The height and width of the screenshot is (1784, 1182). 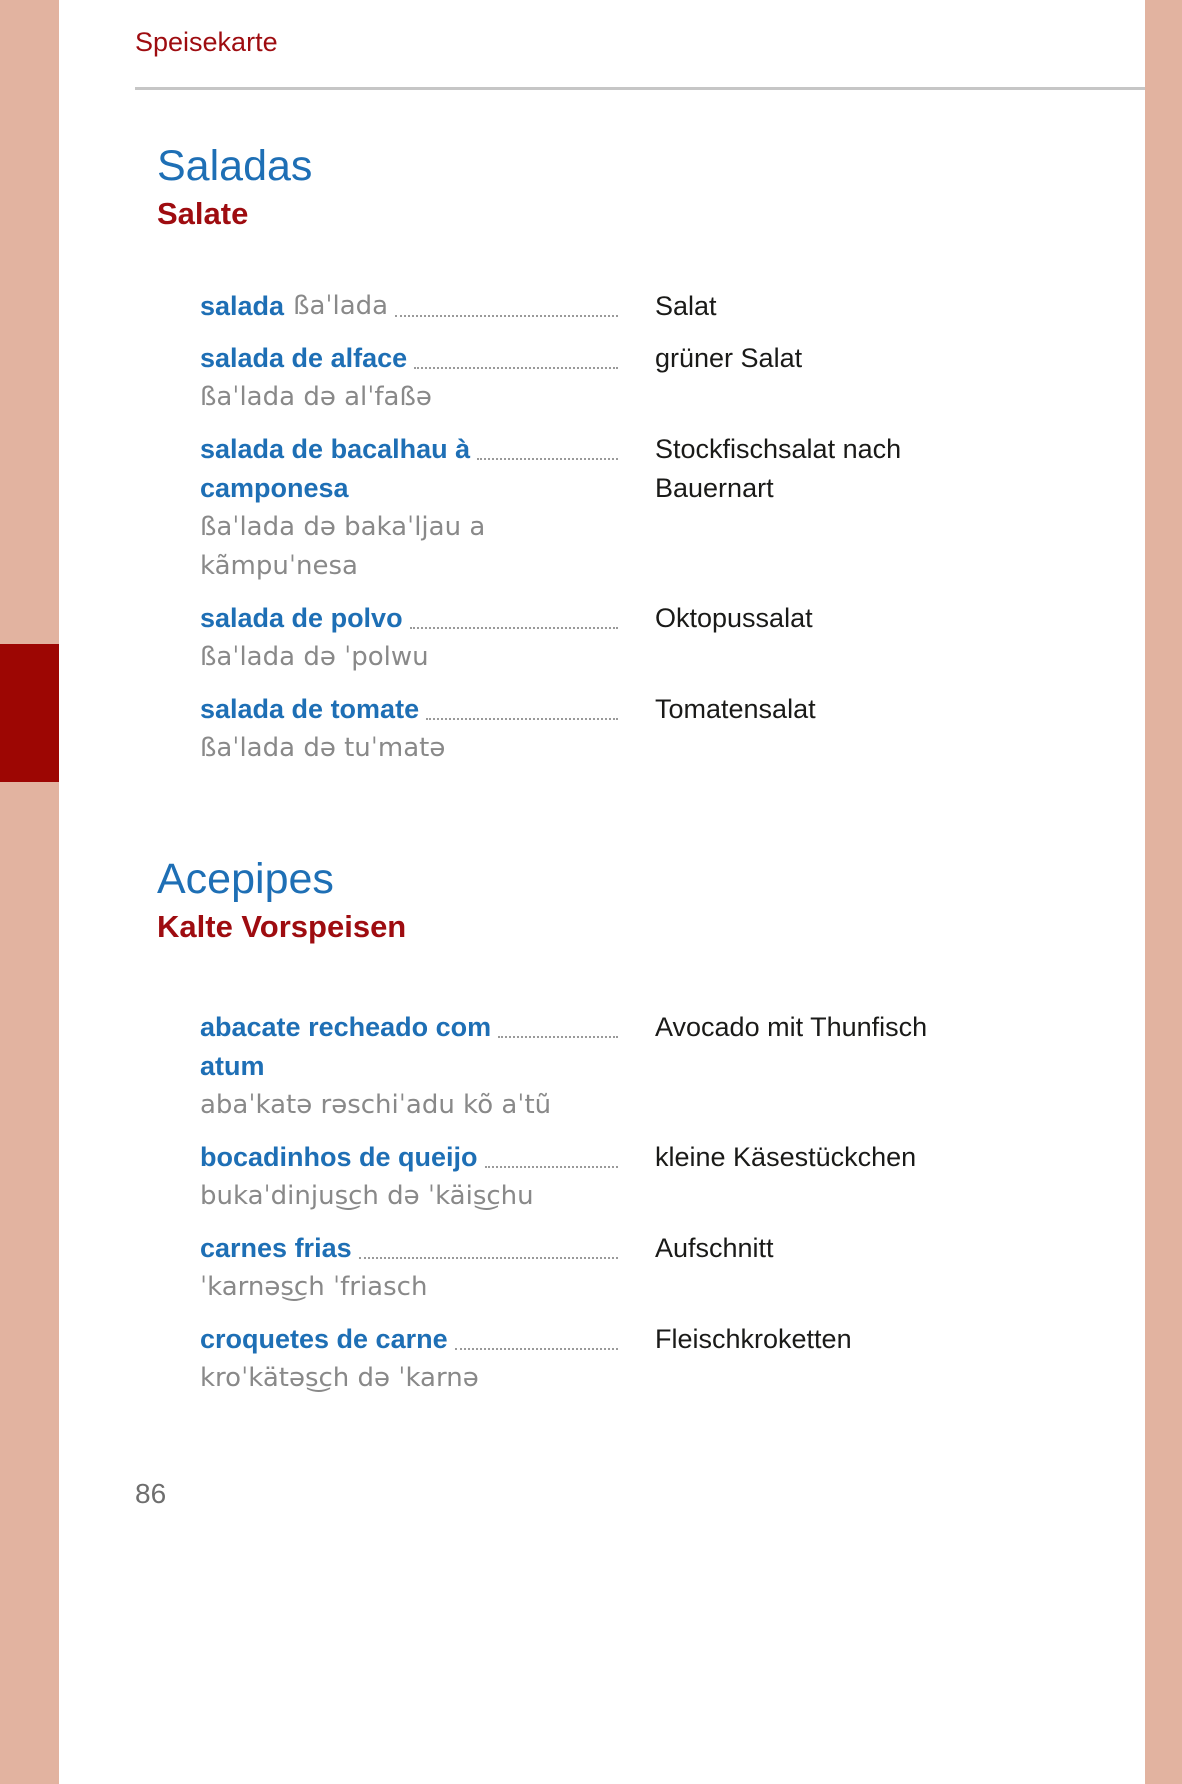 I want to click on phonetic-transcription: ßaˈlada də alˈfaßə, so click(x=316, y=397).